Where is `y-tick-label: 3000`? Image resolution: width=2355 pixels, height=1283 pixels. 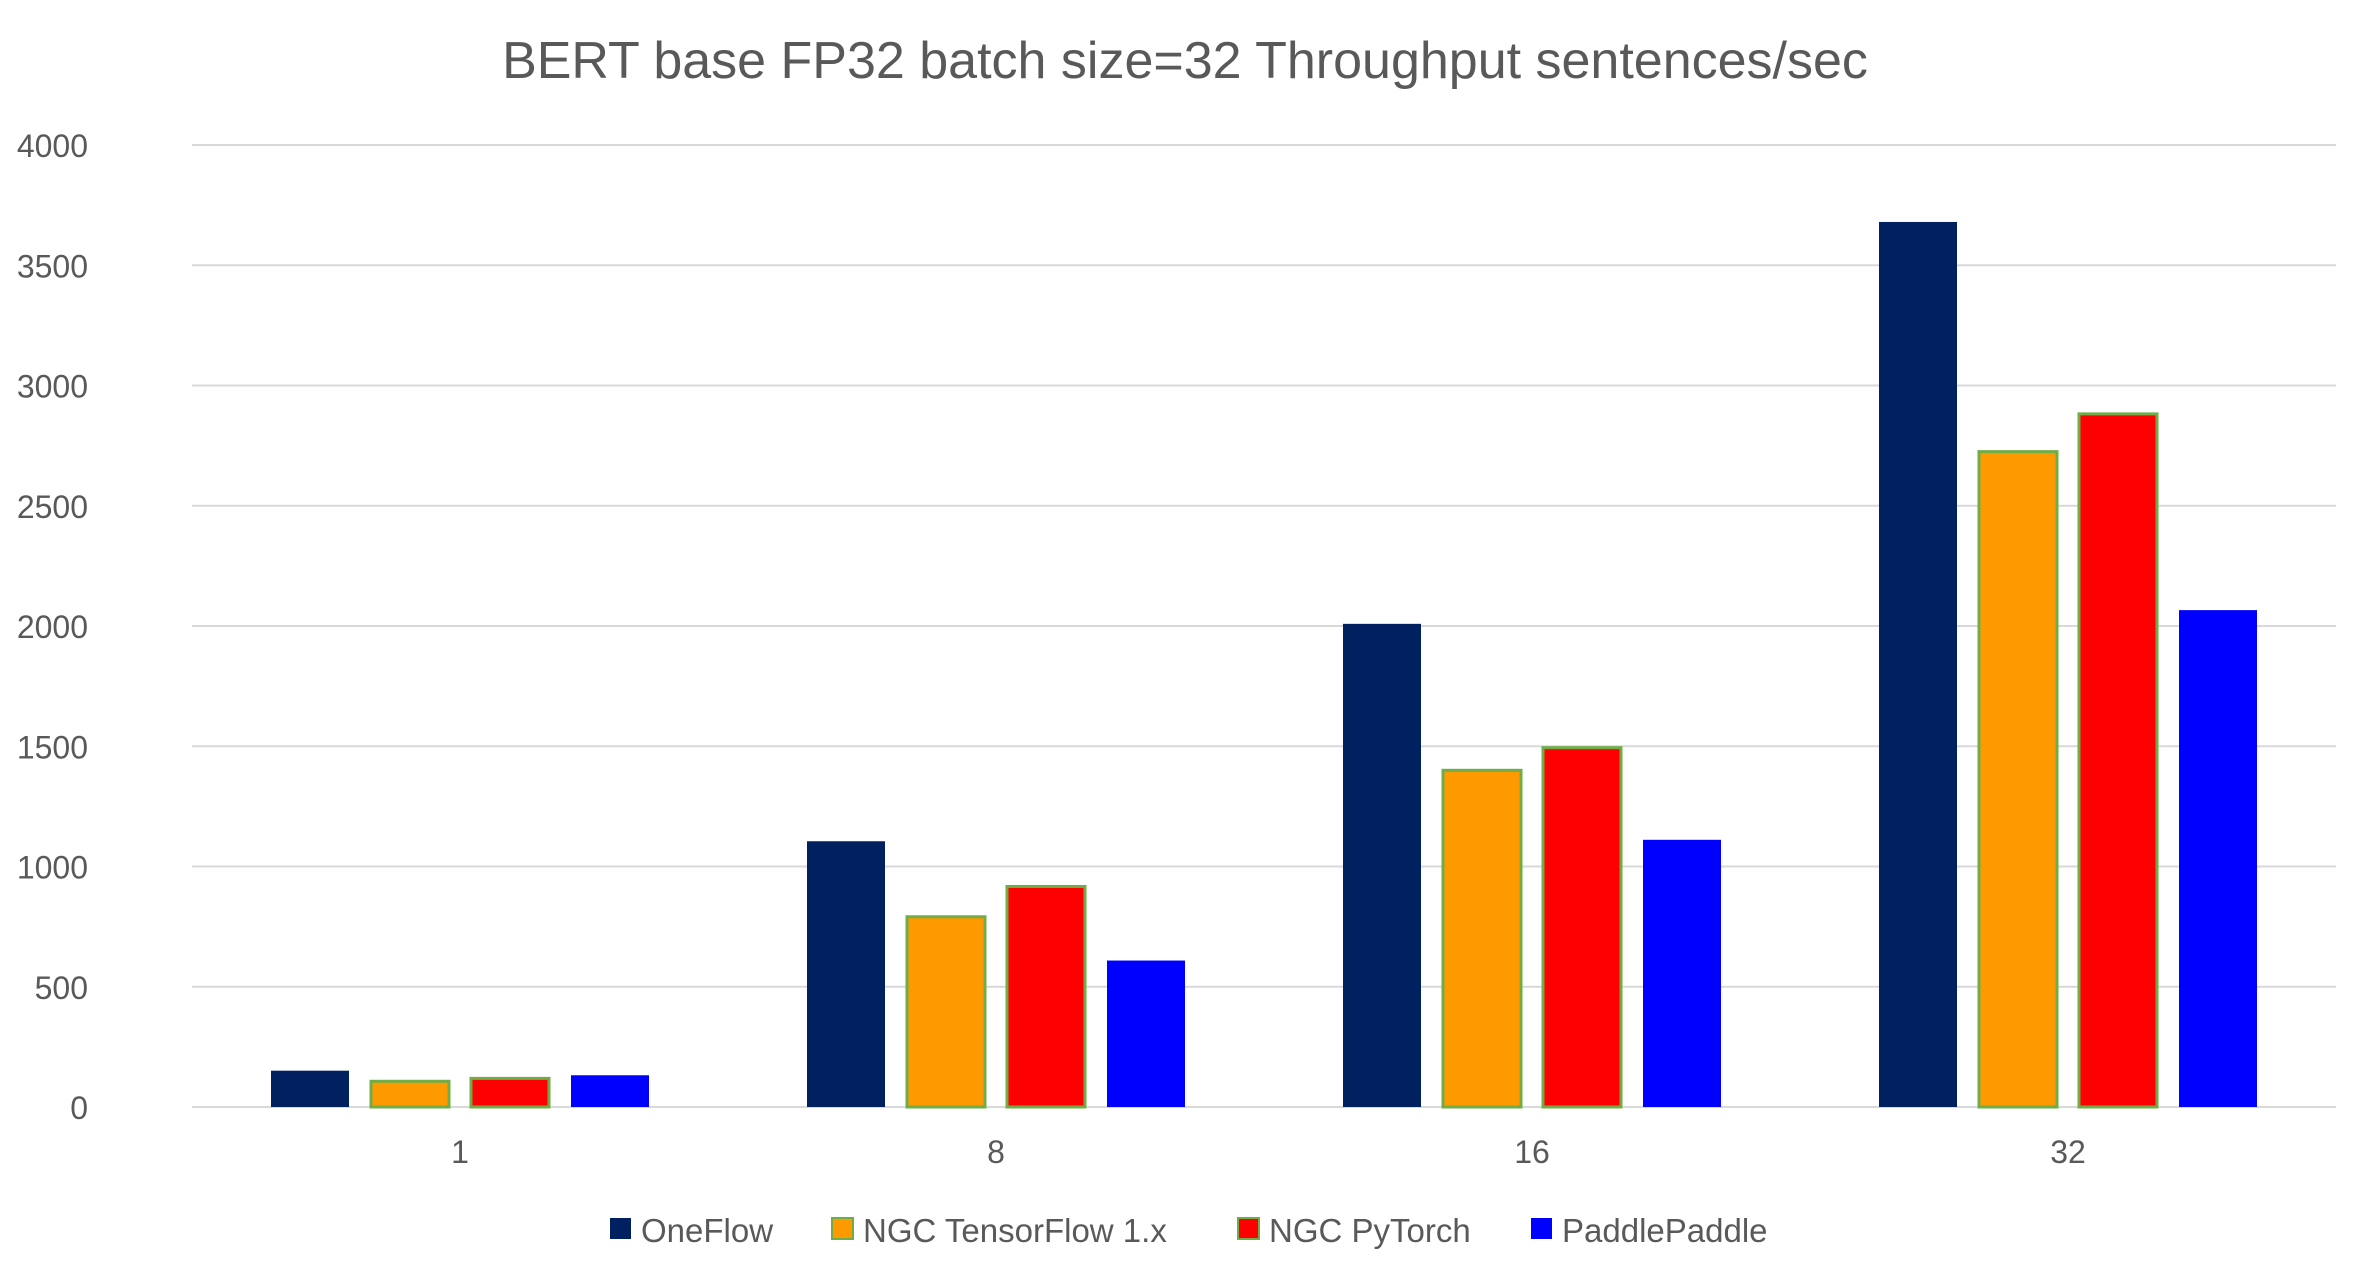 y-tick-label: 3000 is located at coordinates (52, 387).